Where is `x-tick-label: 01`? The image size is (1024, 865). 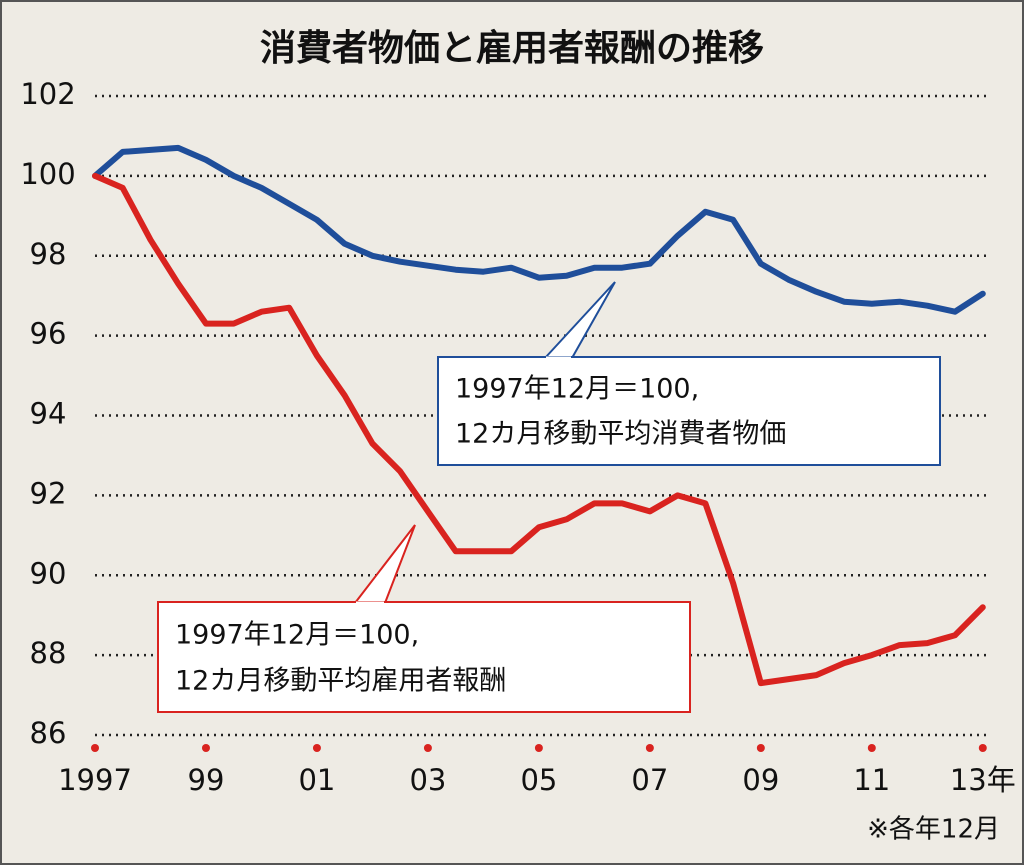
x-tick-label: 01 is located at coordinates (316, 780).